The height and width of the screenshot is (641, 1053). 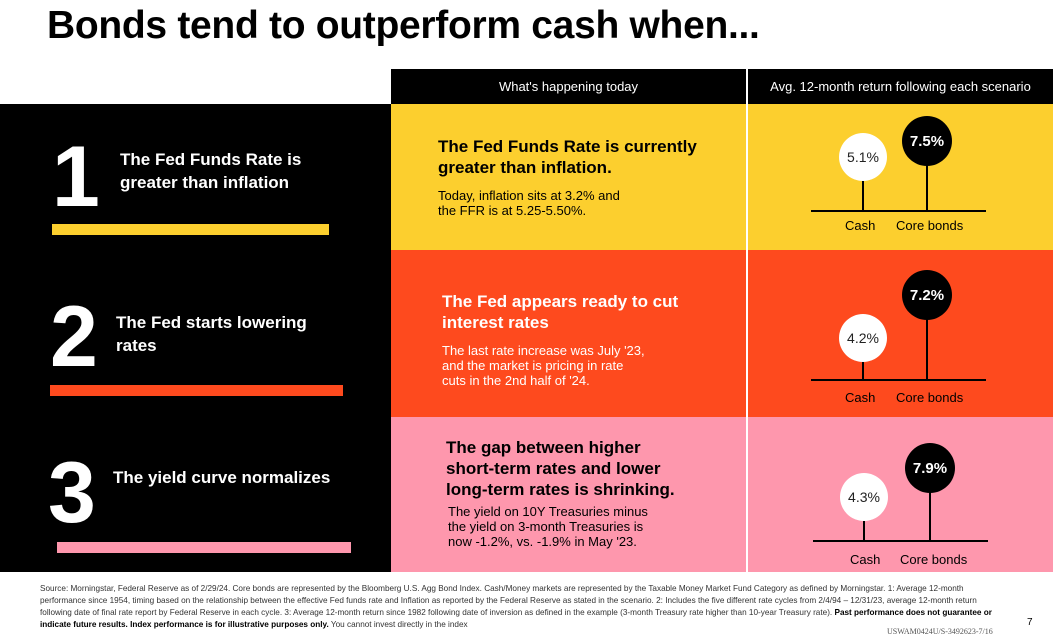 What do you see at coordinates (927, 141) in the screenshot?
I see `bonds-return-circle: 7.5%` at bounding box center [927, 141].